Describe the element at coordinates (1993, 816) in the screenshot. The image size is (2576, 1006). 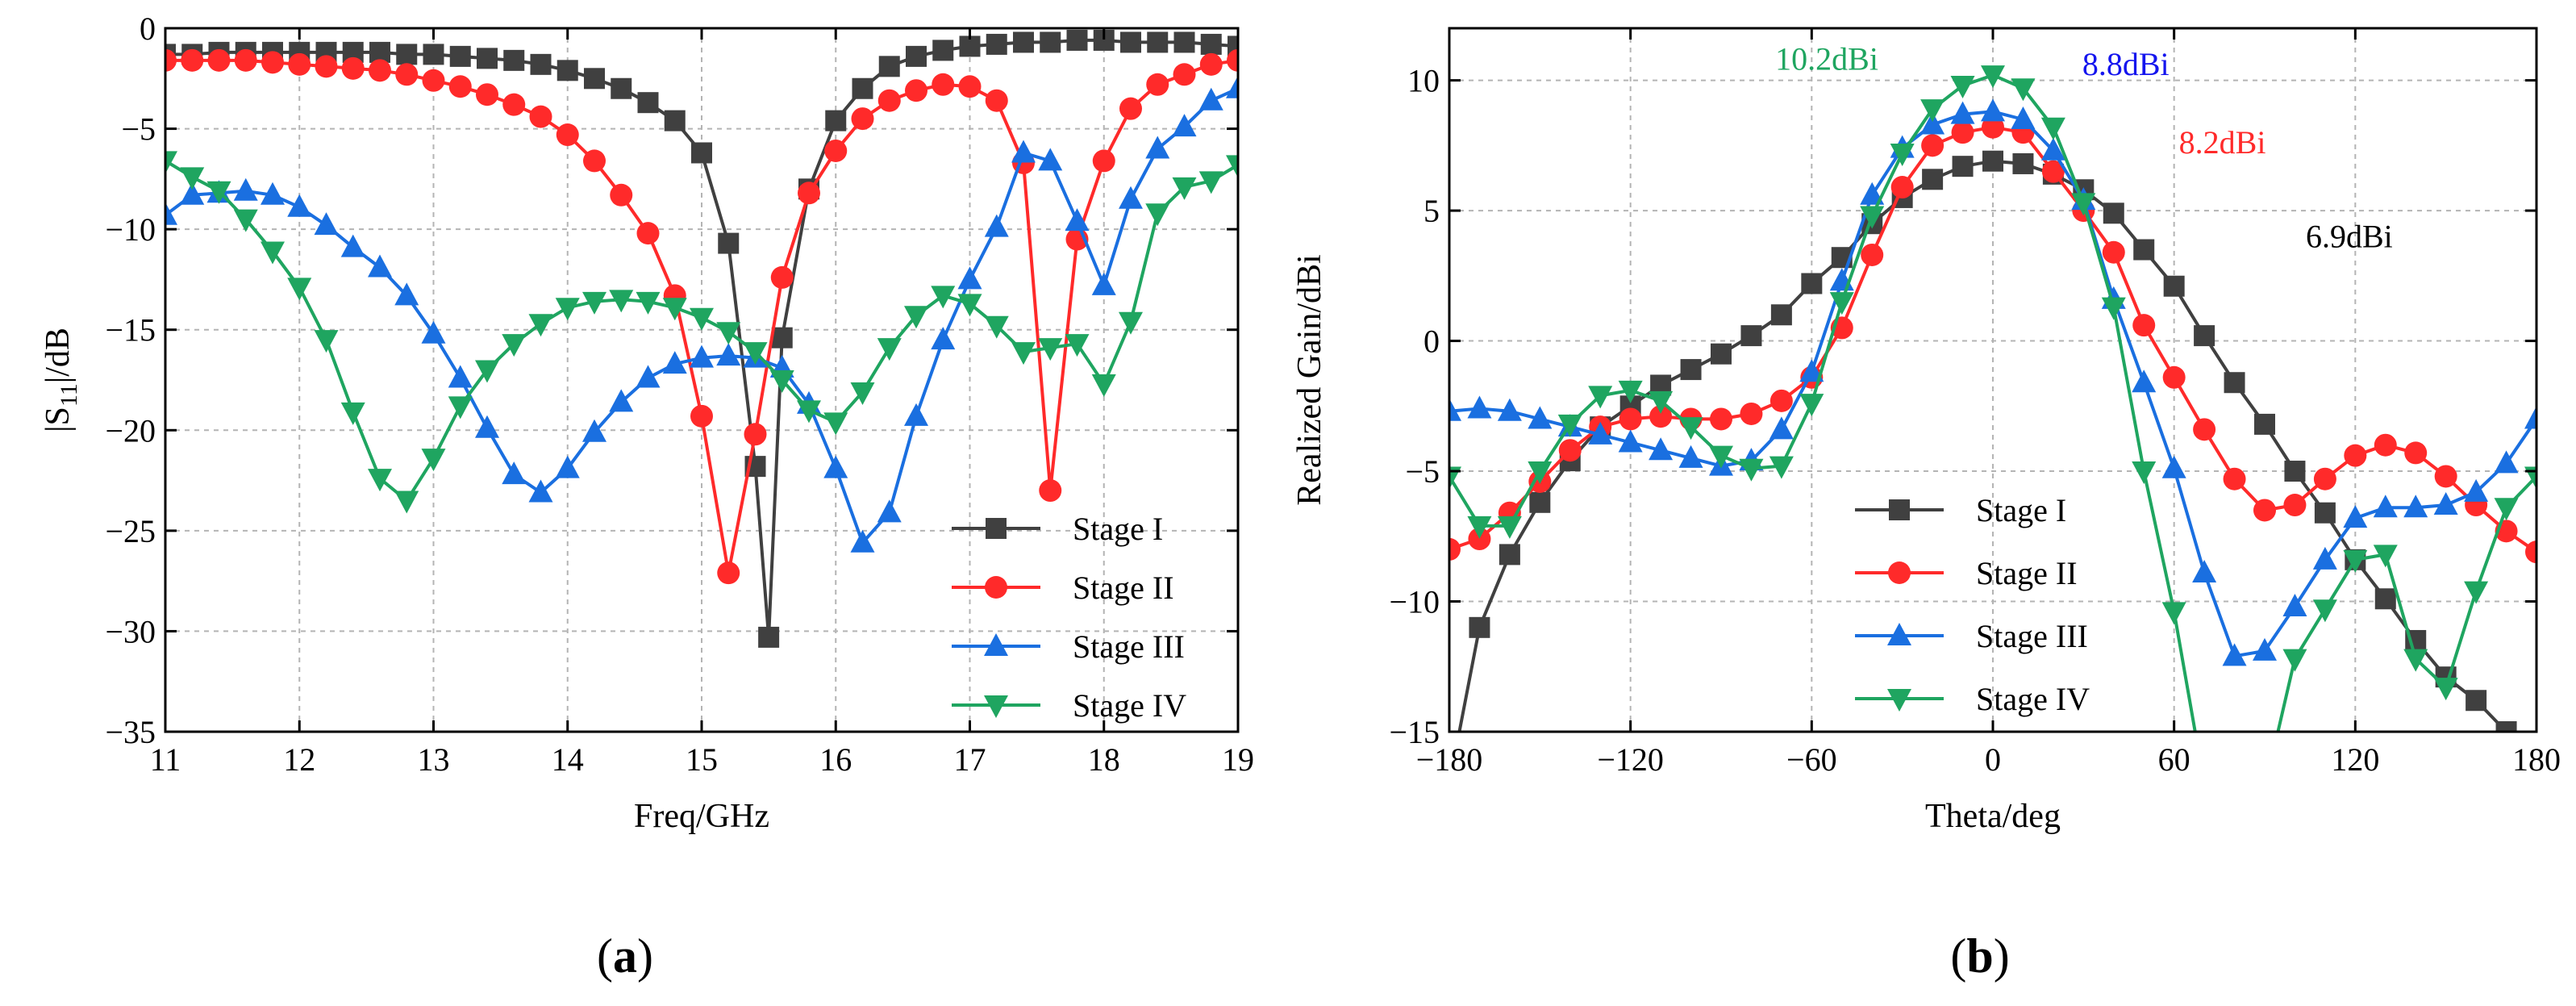
I see `x-axis-label: Theta/deg` at that location.